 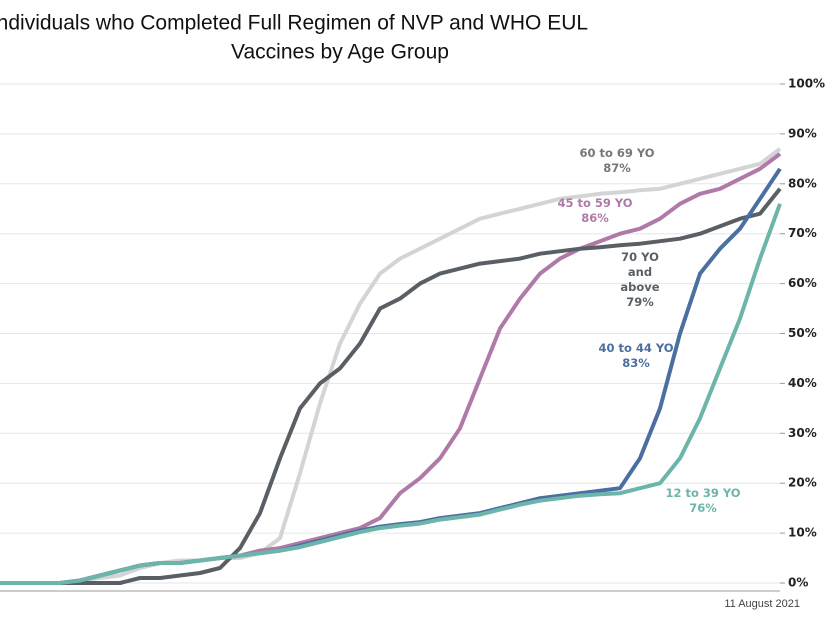 I want to click on series-annotation: 70 YO and above 79%, so click(x=640, y=280).